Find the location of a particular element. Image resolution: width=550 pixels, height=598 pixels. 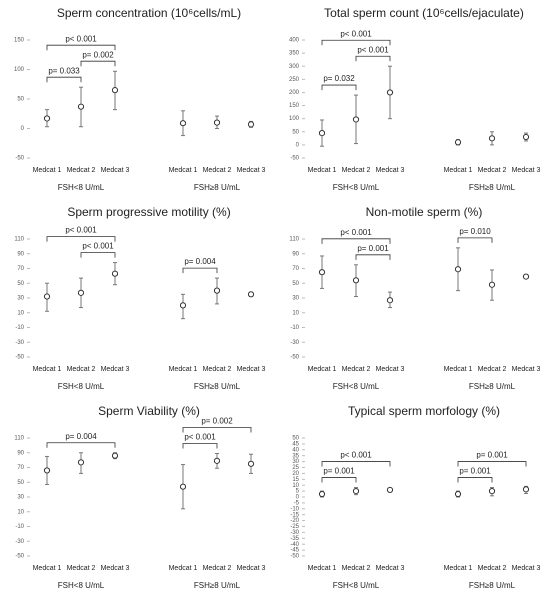

chart-title: Total sperm count (10⁶cells/ejaculate) is located at coordinates (424, 13).